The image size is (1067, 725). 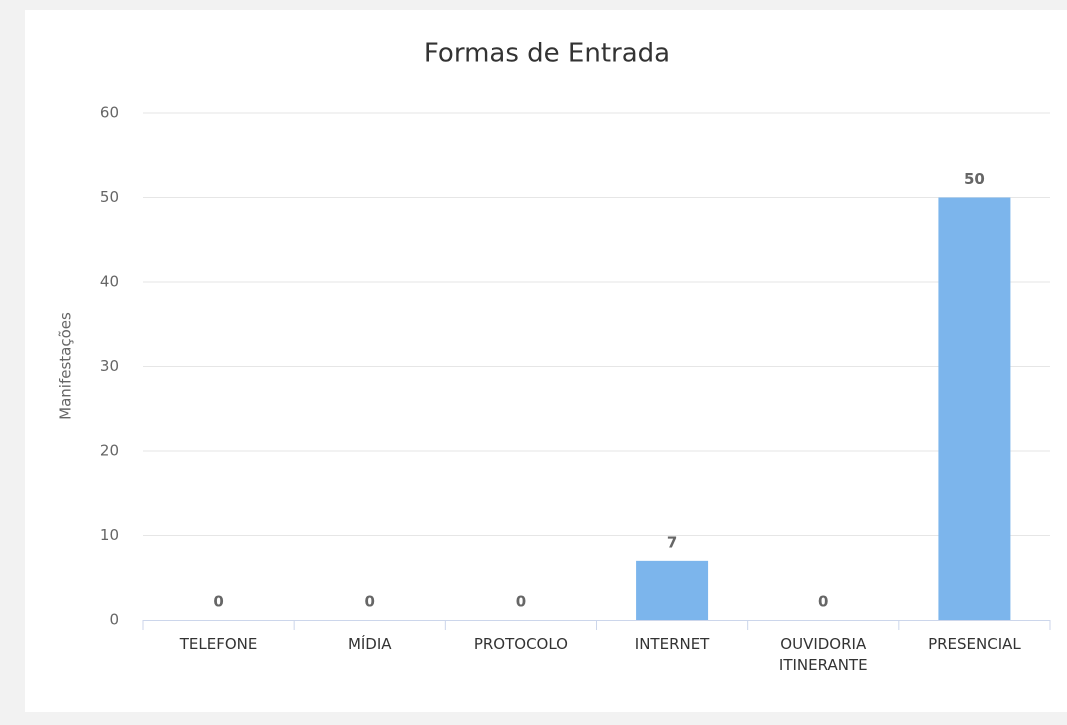 What do you see at coordinates (218, 644) in the screenshot?
I see `x-tick-label: TELEFONE` at bounding box center [218, 644].